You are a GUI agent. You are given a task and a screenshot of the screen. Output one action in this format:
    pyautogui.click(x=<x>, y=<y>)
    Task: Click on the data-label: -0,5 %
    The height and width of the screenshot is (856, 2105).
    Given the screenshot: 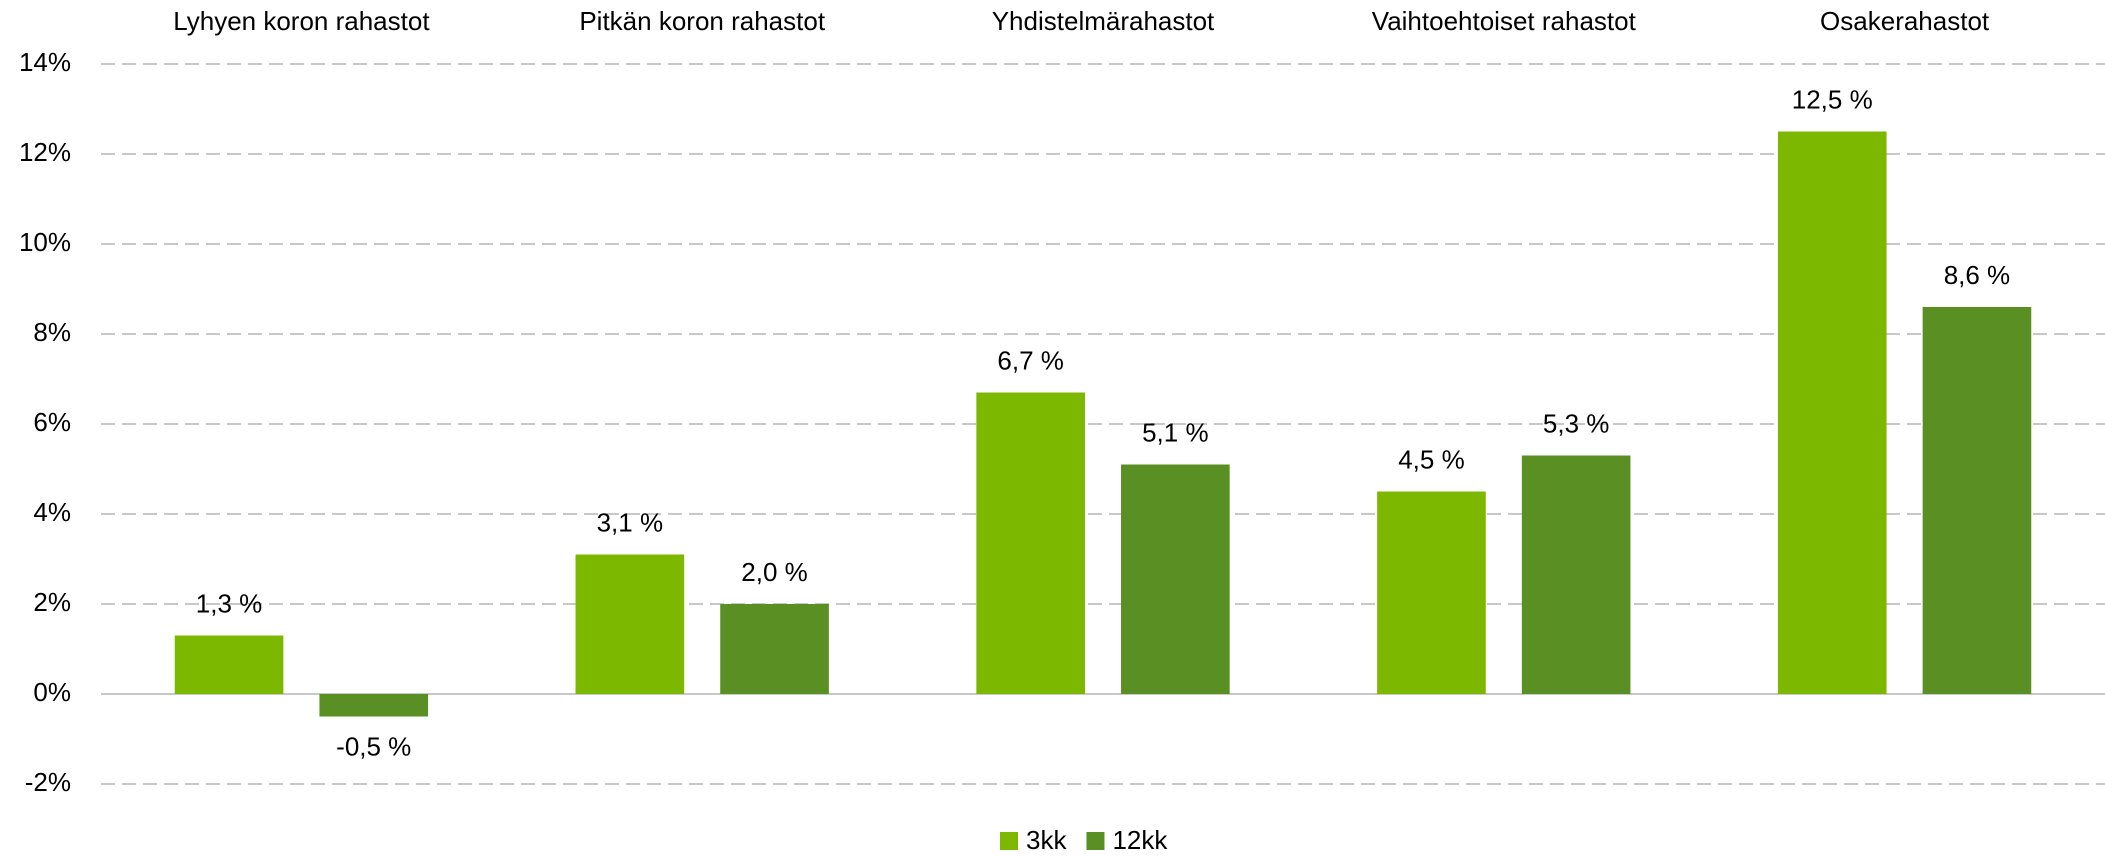 What is the action you would take?
    pyautogui.click(x=373, y=746)
    